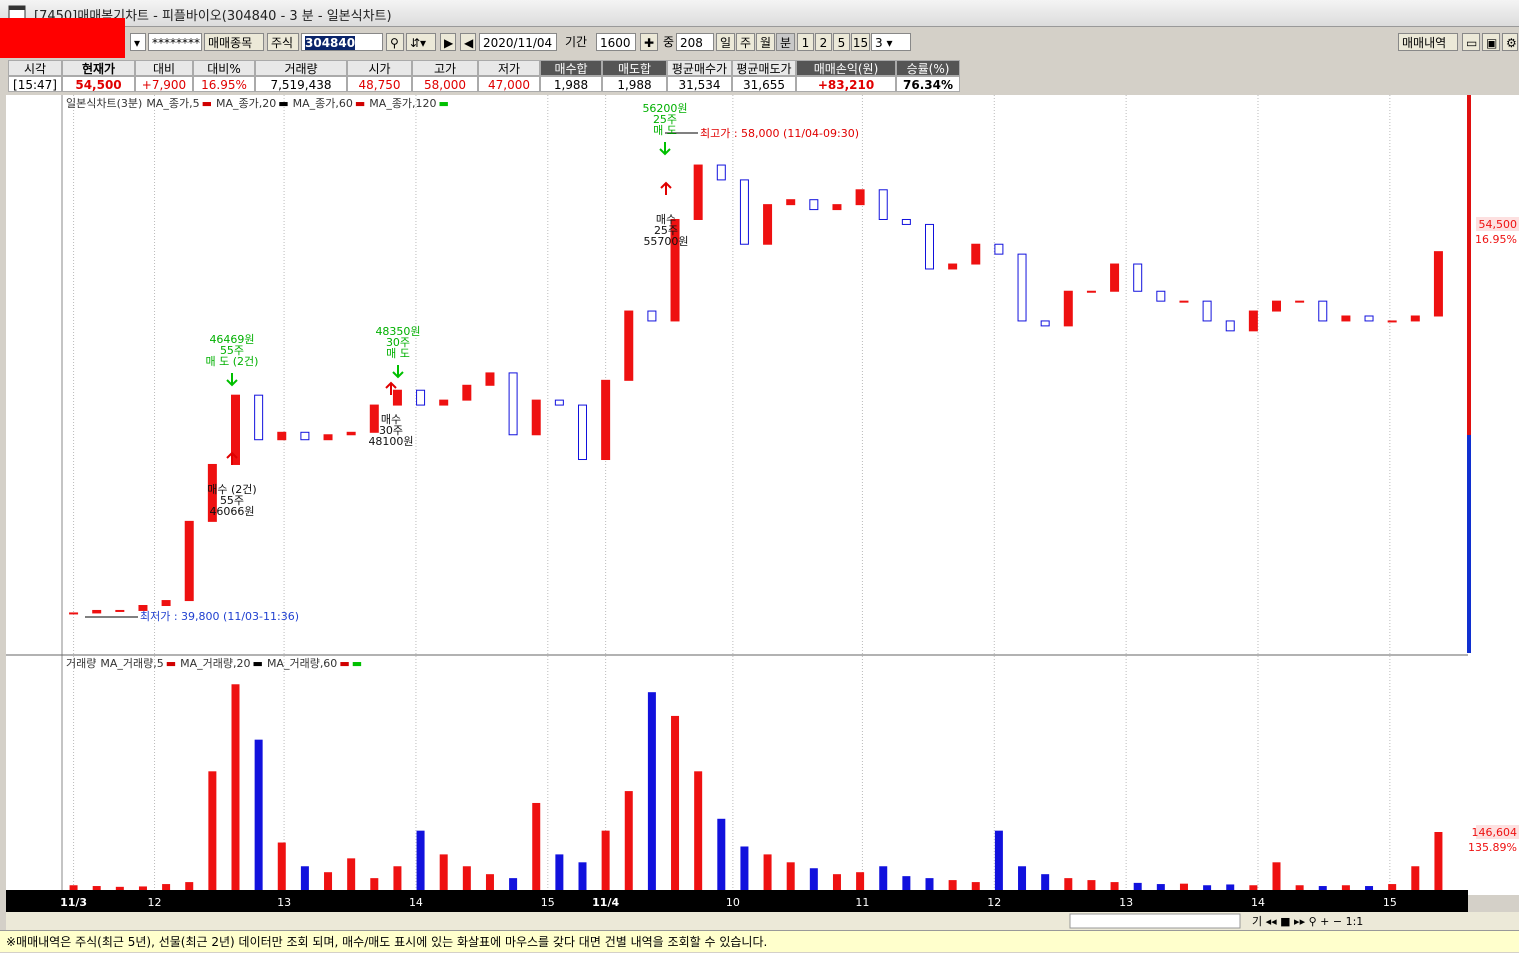 This screenshot has width=1519, height=953. What do you see at coordinates (509, 84) in the screenshot?
I see `summary-value: 47,000` at bounding box center [509, 84].